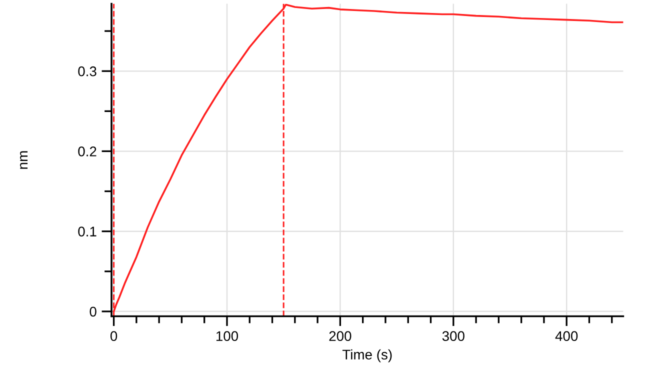 The image size is (656, 381). I want to click on y-tick-label: 0.1, so click(87, 231).